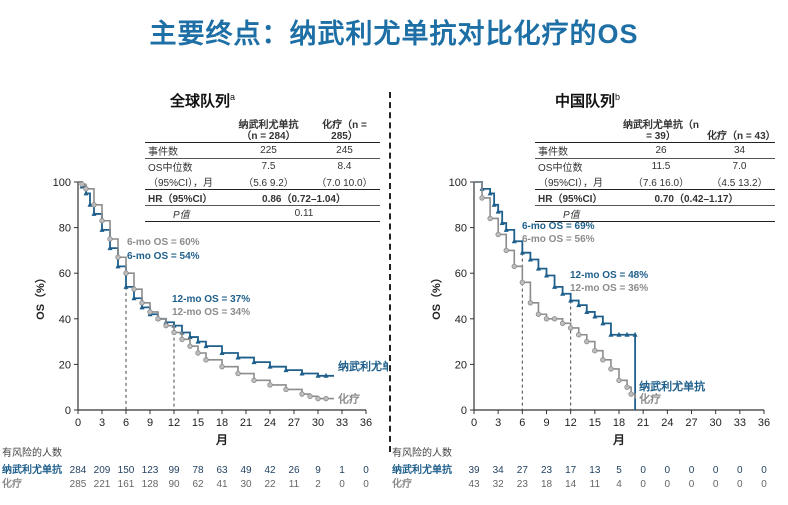  What do you see at coordinates (609, 275) in the screenshot?
I see `os-annotation: 12-mo OS = 48%` at bounding box center [609, 275].